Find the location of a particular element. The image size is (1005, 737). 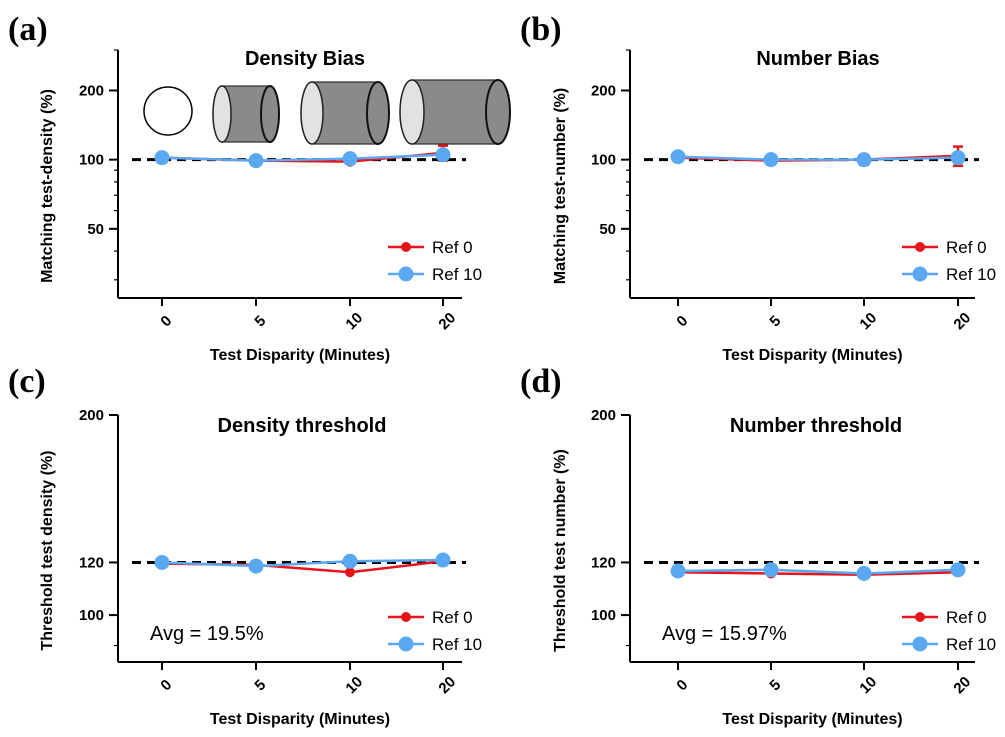

chart-title: Density Bias is located at coordinates (305, 59).